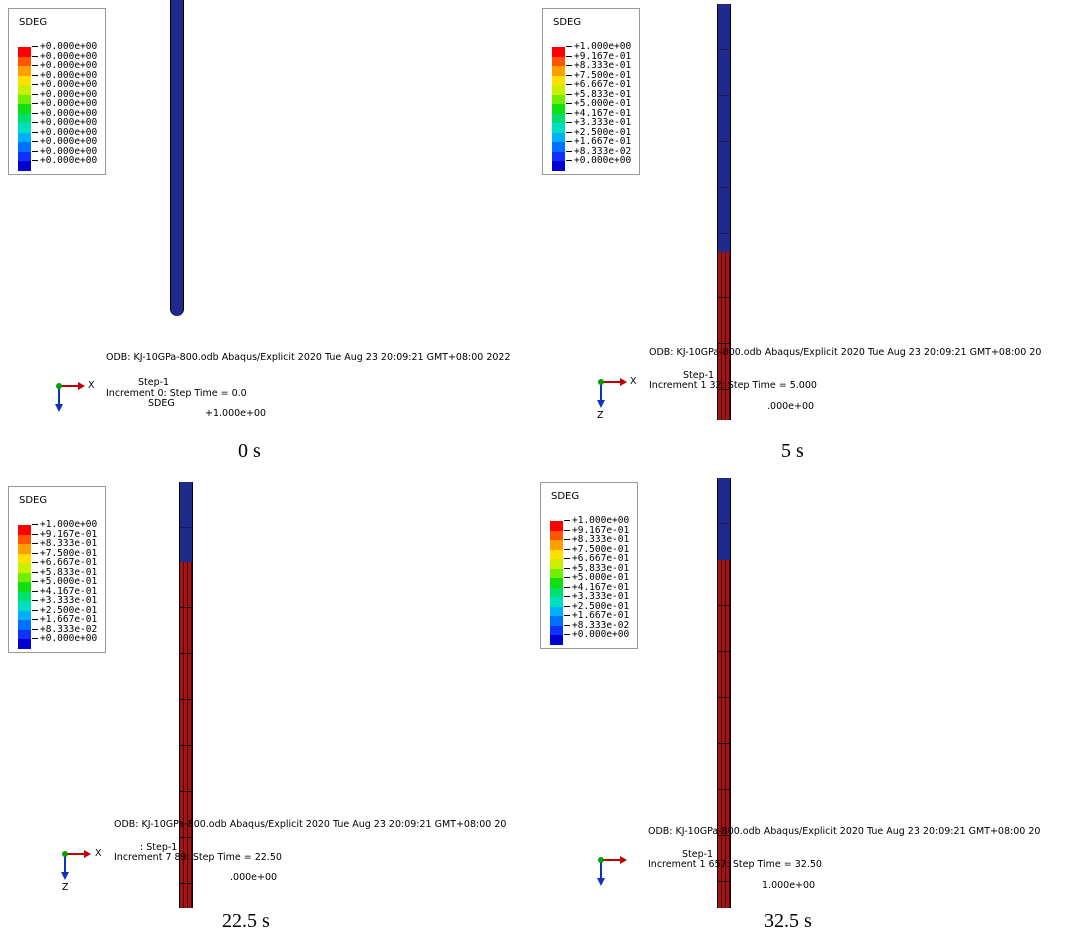 Image resolution: width=1072 pixels, height=936 pixels. Describe the element at coordinates (598, 66) in the screenshot. I see `legend-value: +8.333e-01` at that location.